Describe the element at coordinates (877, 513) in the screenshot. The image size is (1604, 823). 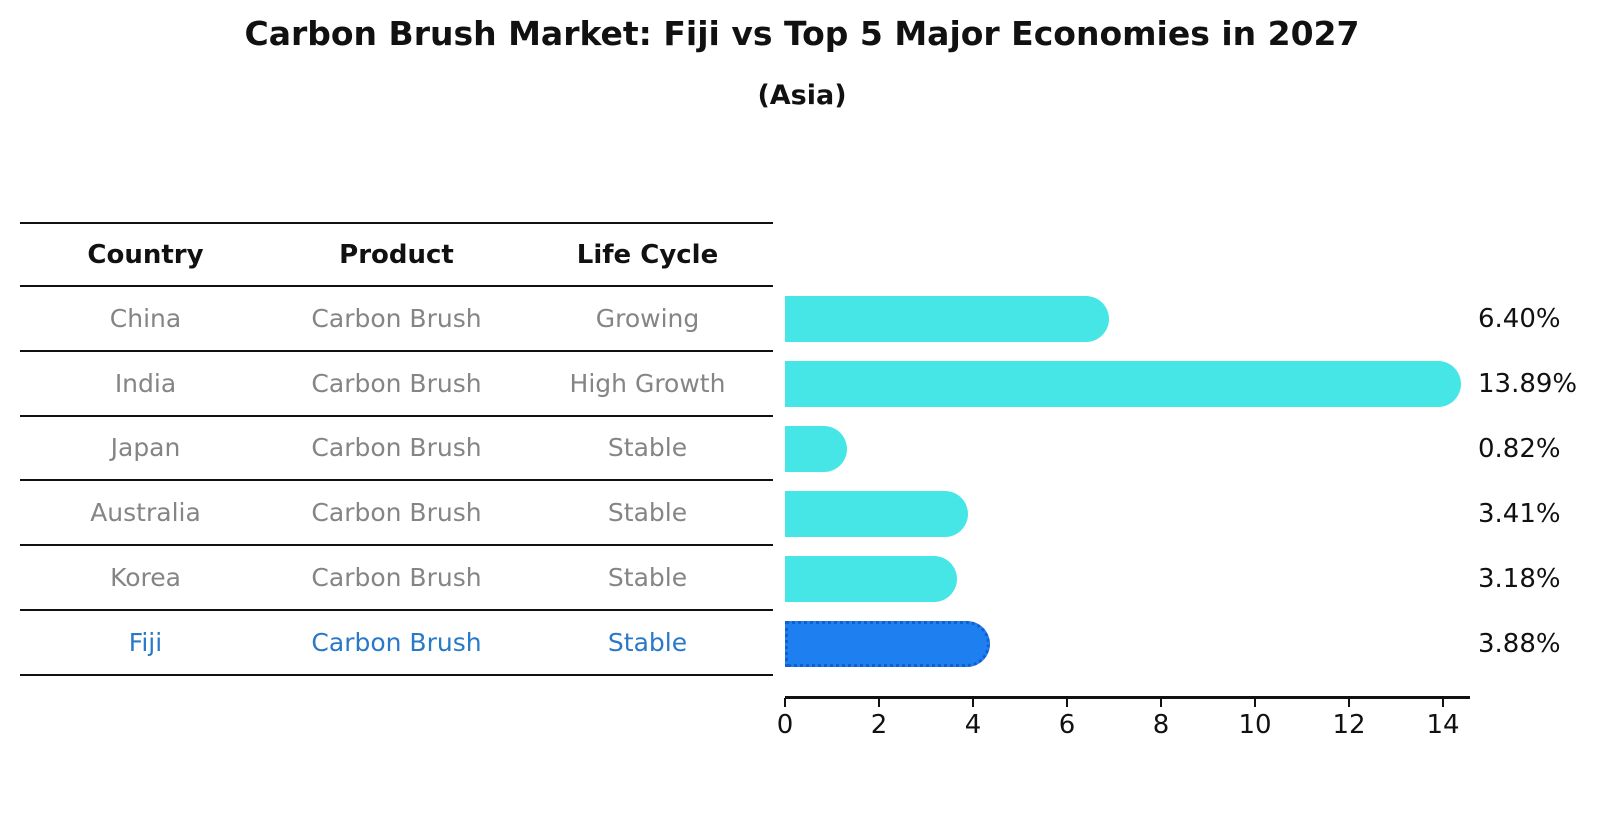
I see `bar-australia` at that location.